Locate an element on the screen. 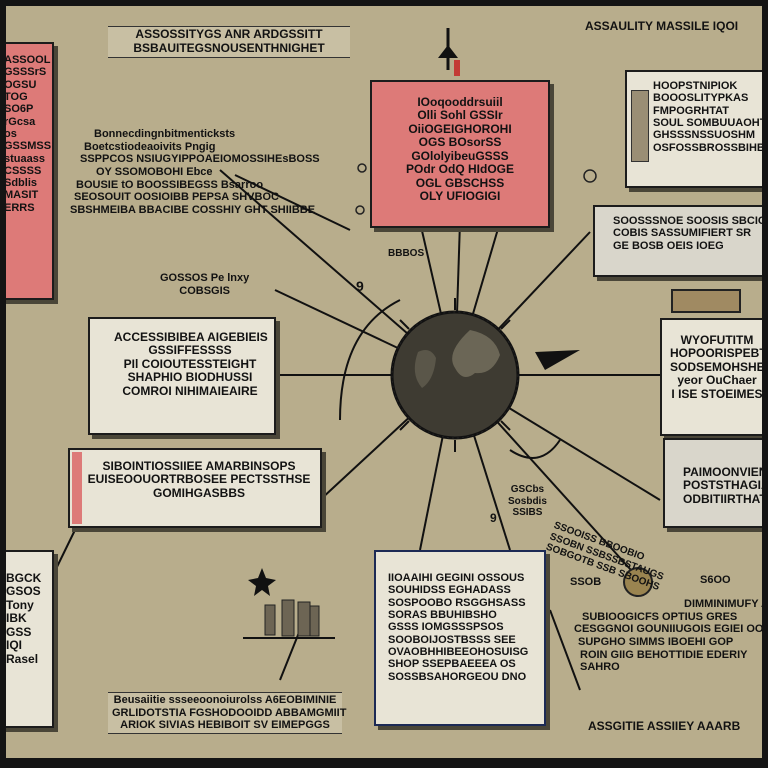 Image resolution: width=768 pixels, height=768 pixels. tack-icon is located at coordinates (706, 301).